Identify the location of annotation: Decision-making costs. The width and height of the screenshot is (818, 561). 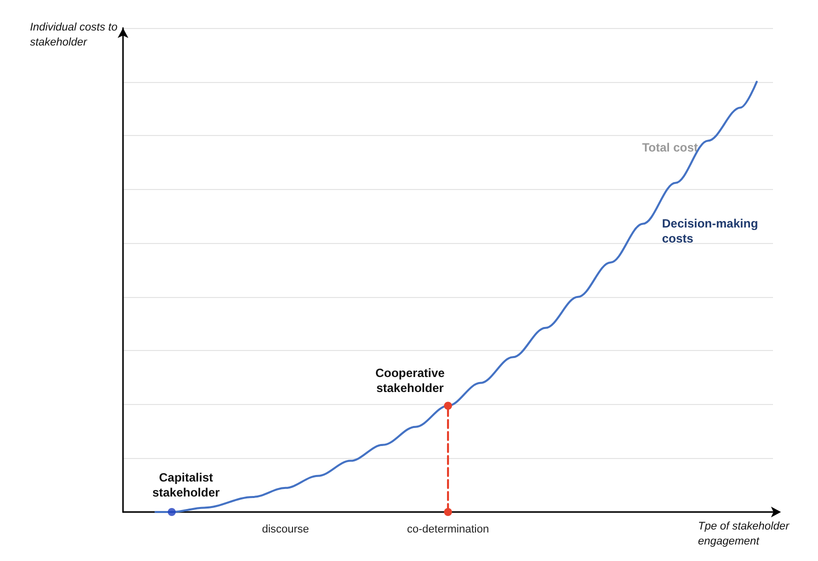
(710, 231).